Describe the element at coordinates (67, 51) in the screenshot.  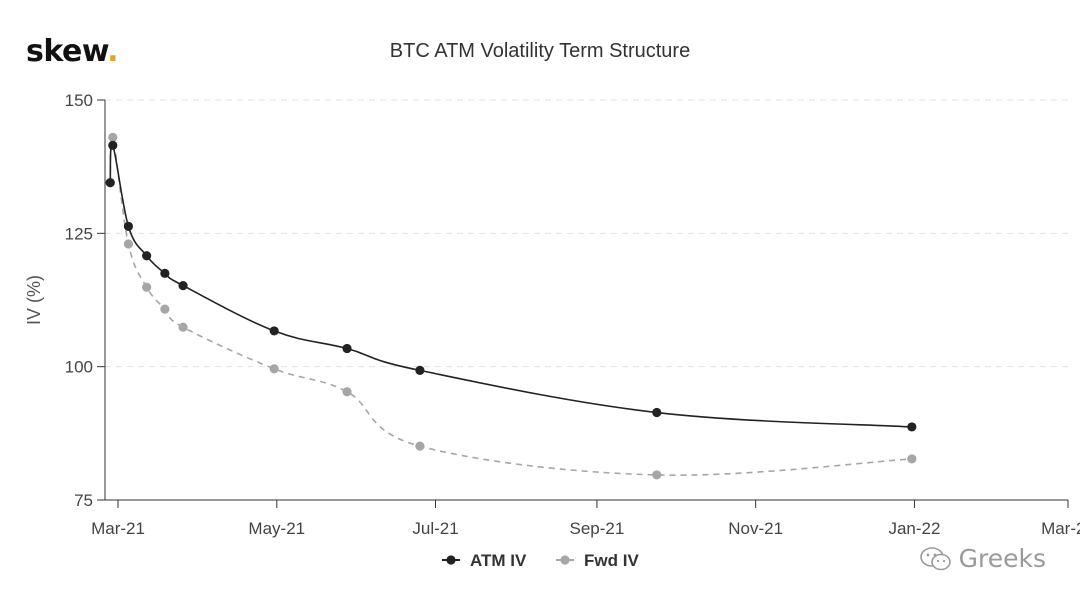
I see `logo-text: skew` at that location.